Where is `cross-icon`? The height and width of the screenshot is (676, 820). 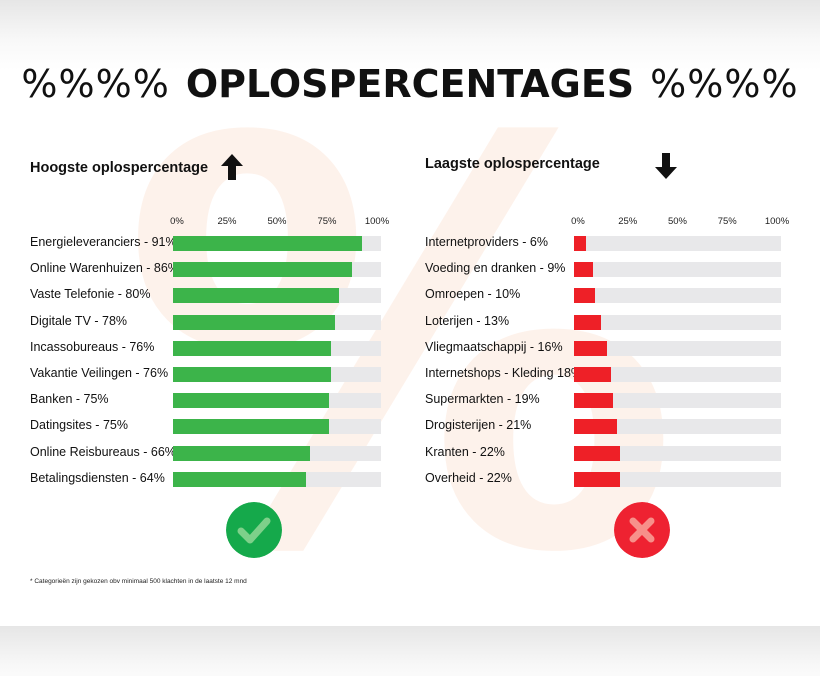 cross-icon is located at coordinates (642, 530).